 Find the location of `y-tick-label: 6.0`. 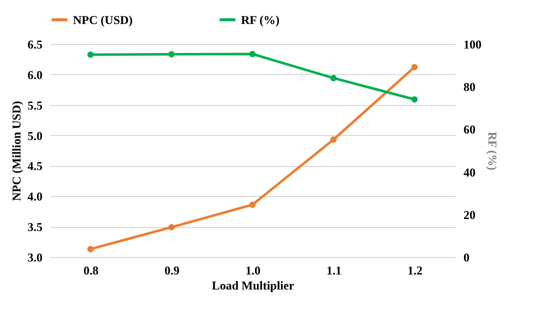

y-tick-label: 6.0 is located at coordinates (35, 75).